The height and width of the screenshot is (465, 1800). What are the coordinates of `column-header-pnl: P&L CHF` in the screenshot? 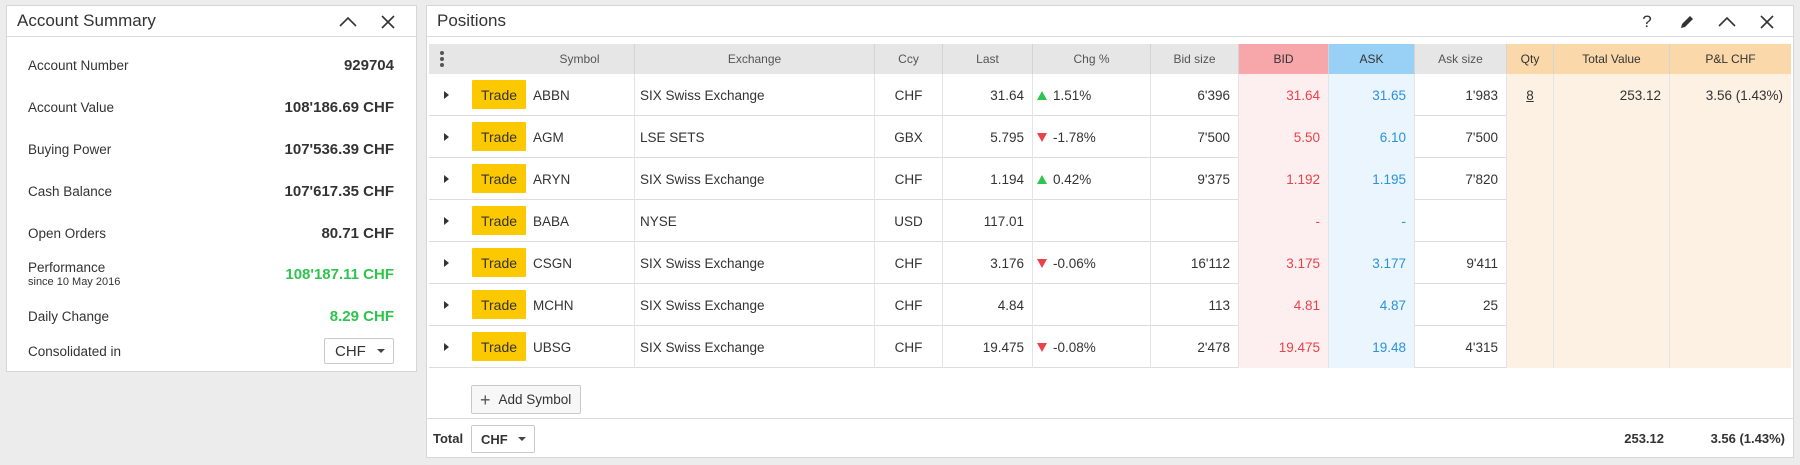 It's located at (1730, 59).